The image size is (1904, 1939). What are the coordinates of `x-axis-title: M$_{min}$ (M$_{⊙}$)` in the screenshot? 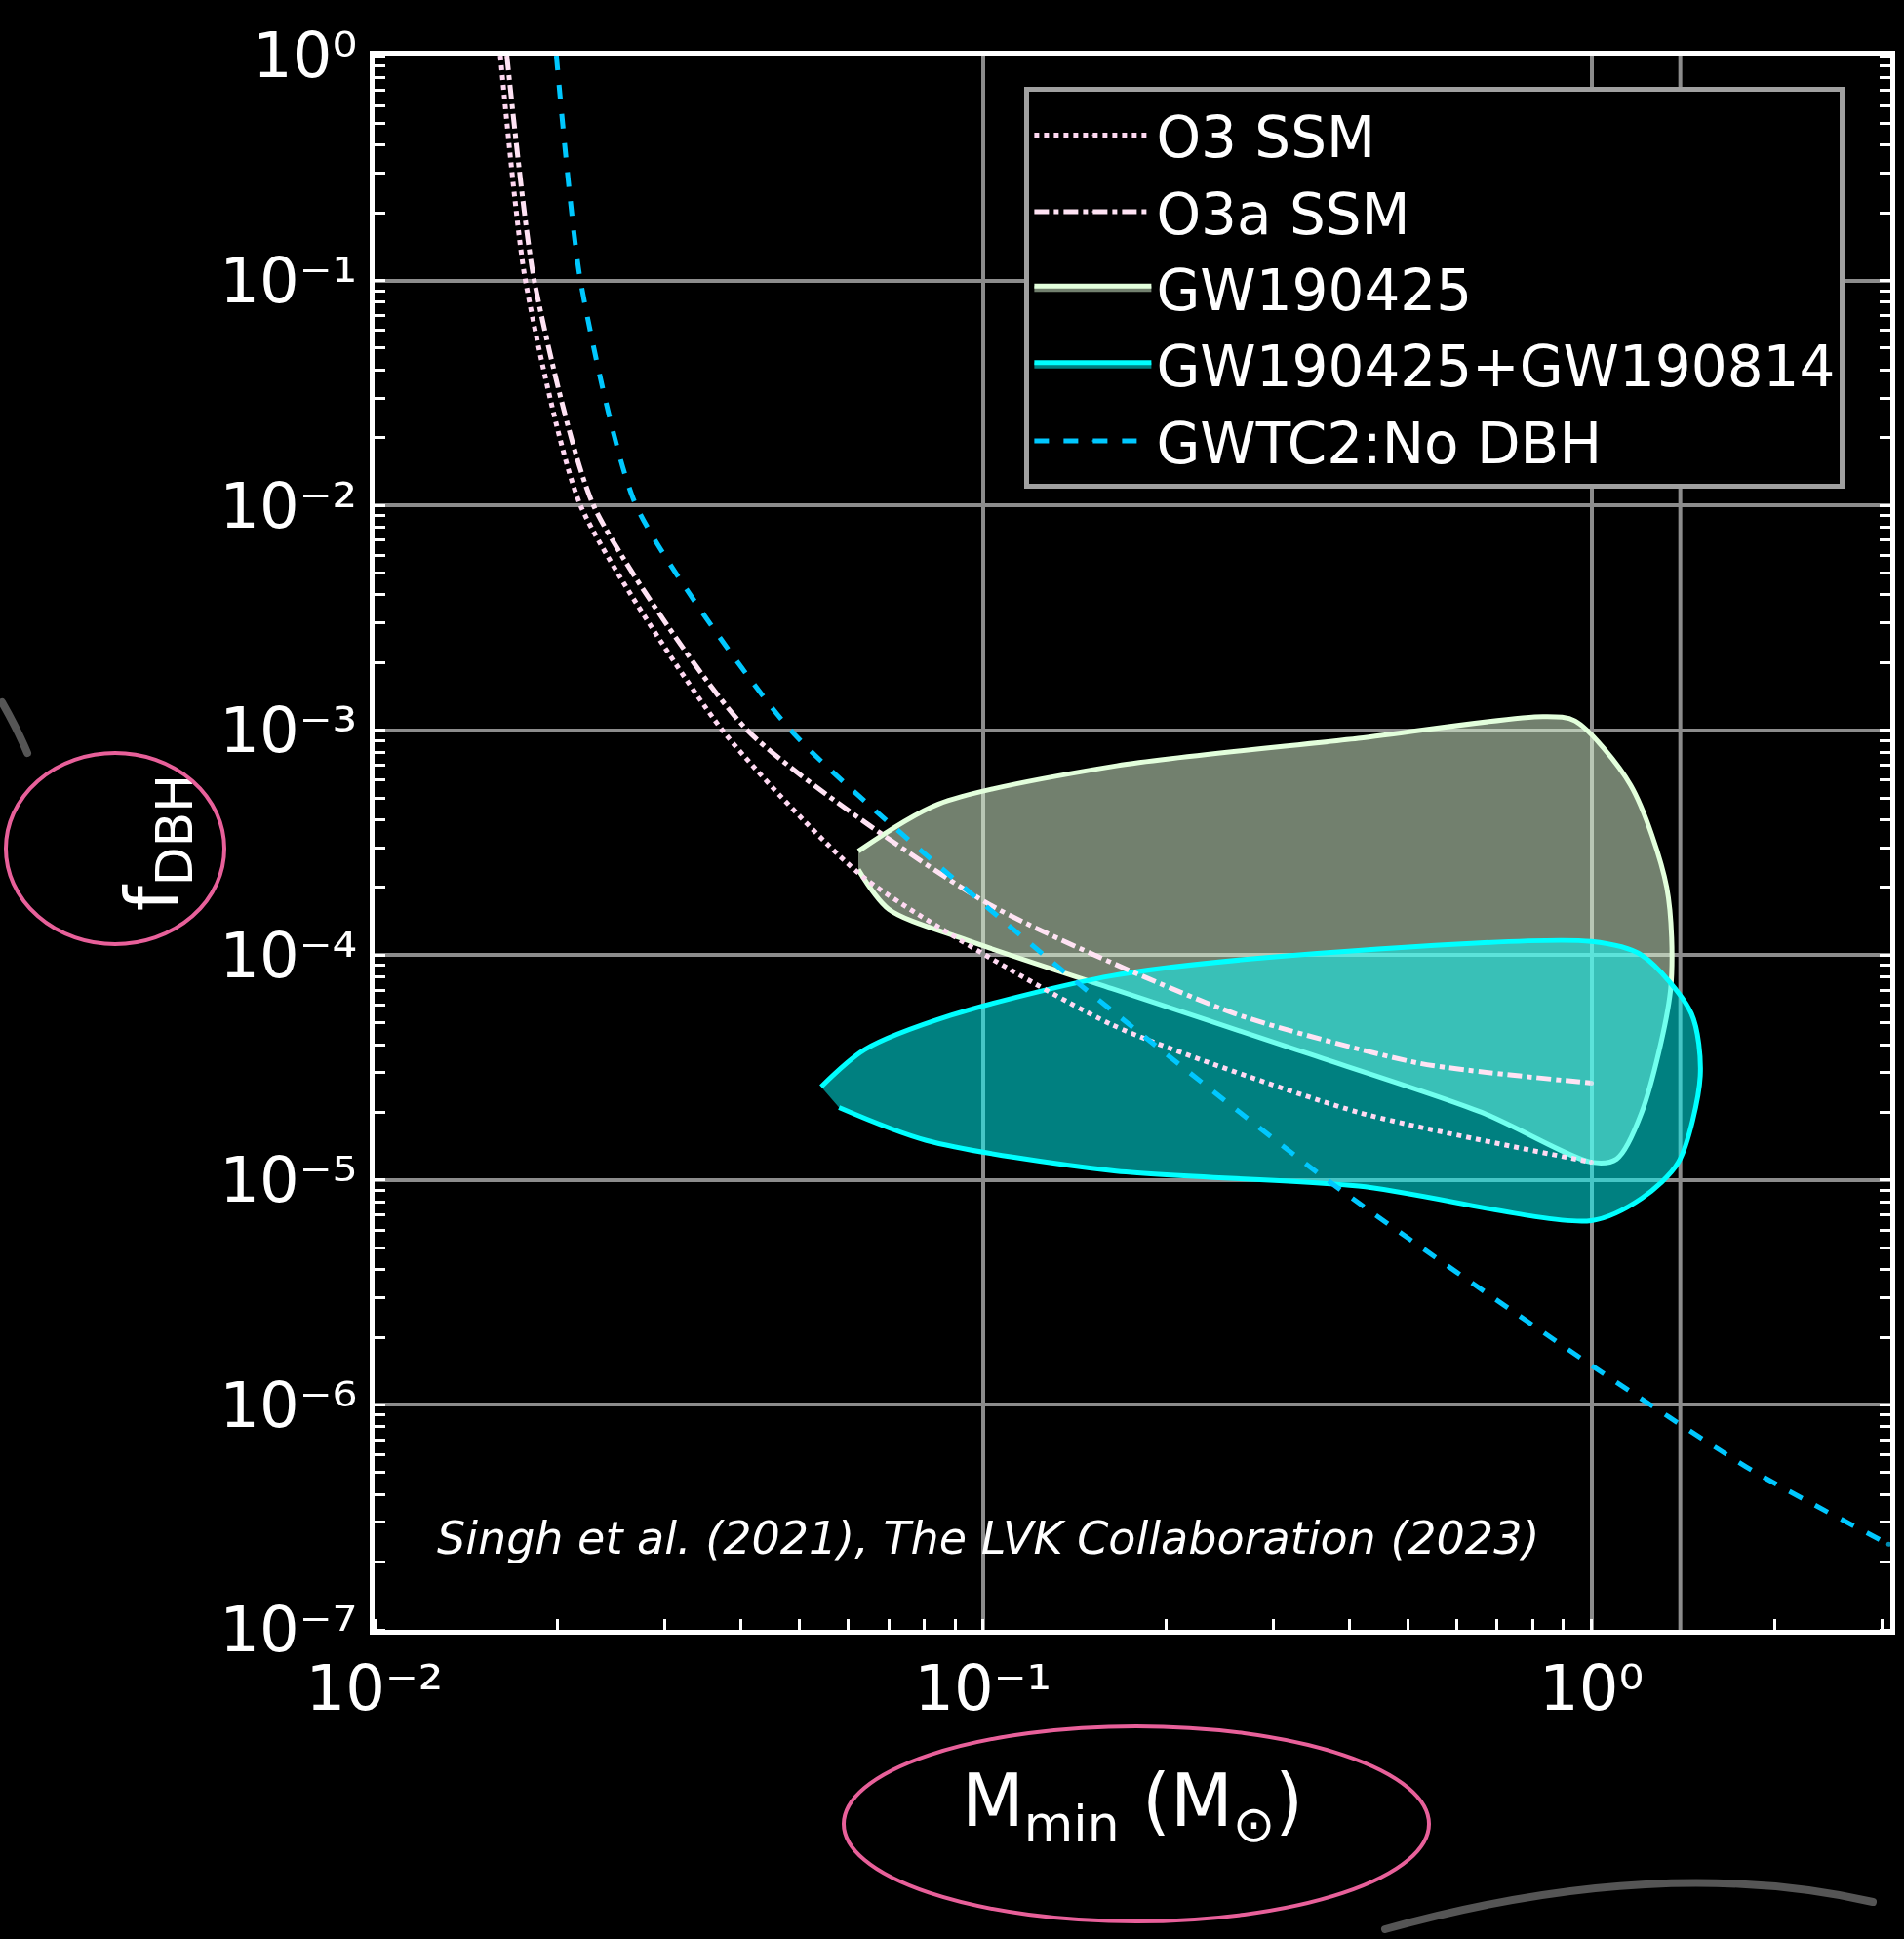 It's located at (1132, 1806).